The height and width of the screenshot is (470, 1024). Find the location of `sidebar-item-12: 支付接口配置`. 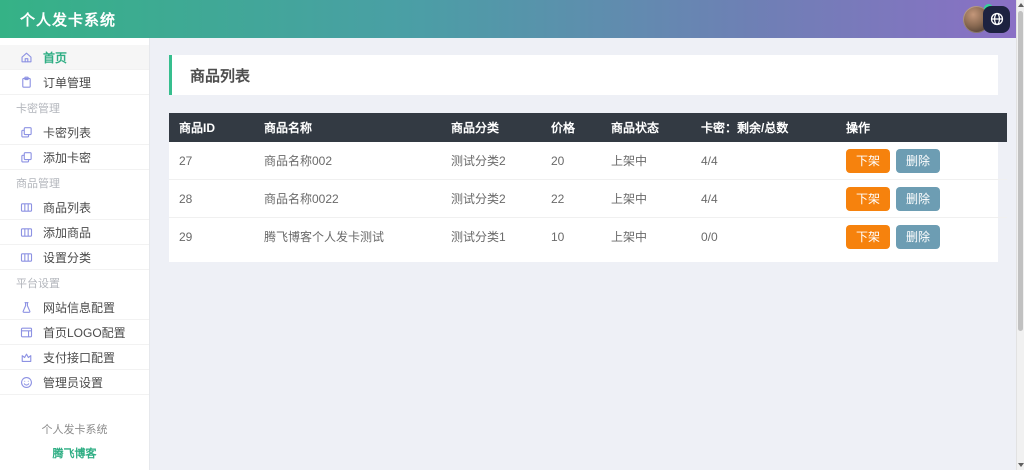

sidebar-item-12: 支付接口配置 is located at coordinates (74, 357).